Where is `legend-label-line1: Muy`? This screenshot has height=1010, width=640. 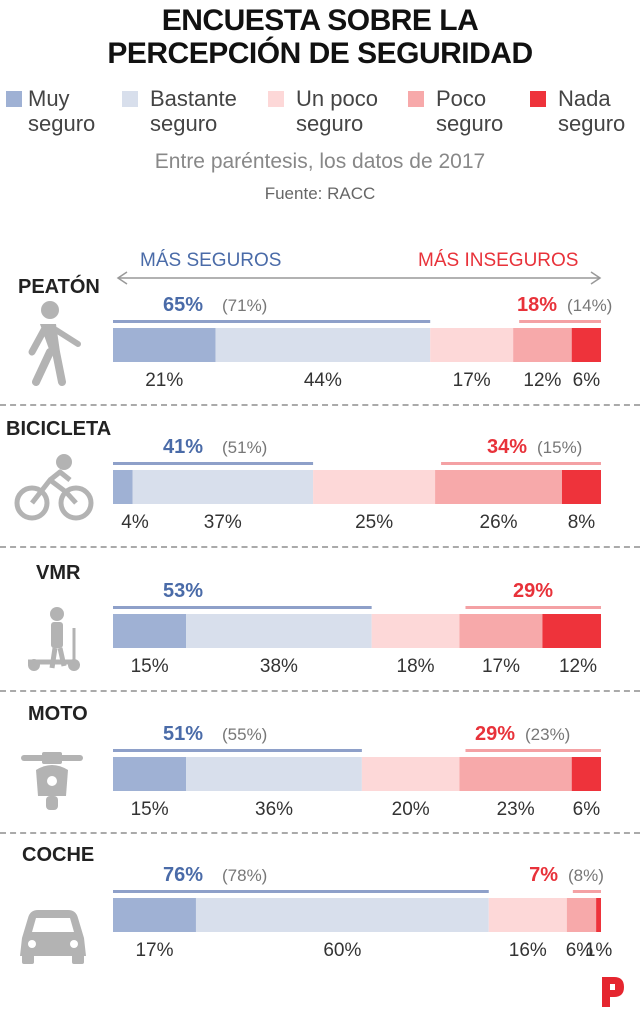 legend-label-line1: Muy is located at coordinates (49, 98).